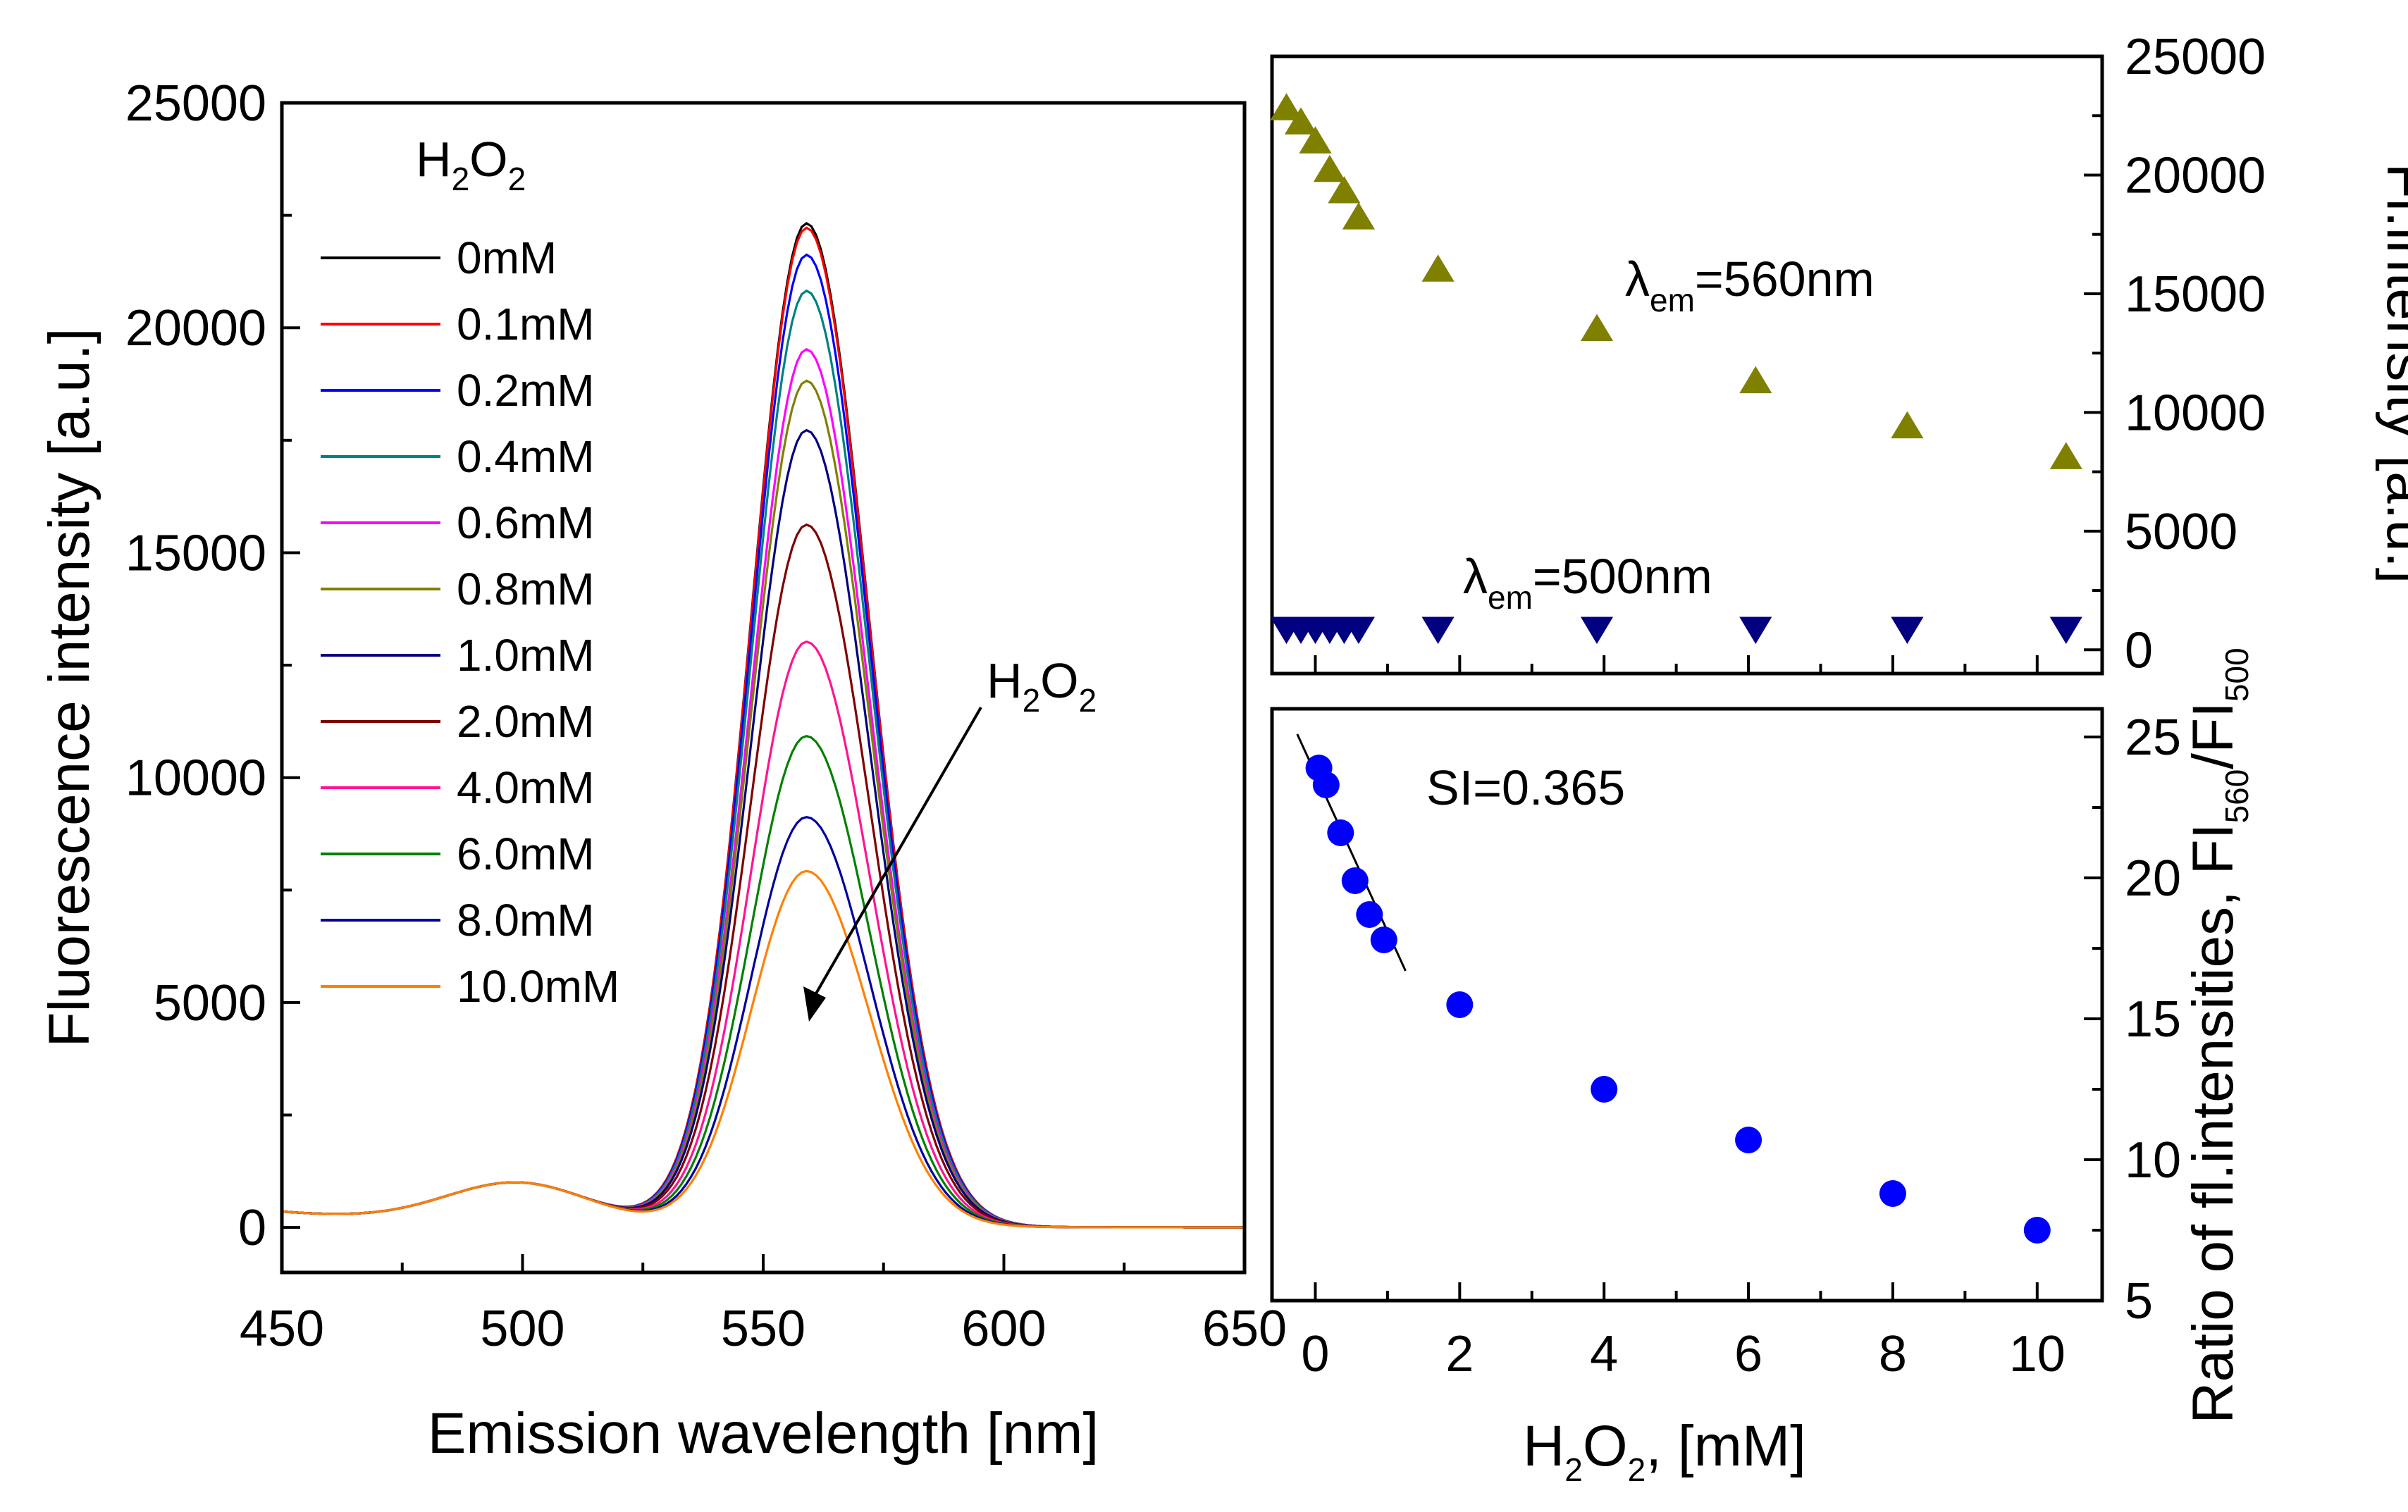  What do you see at coordinates (1042, 686) in the screenshot?
I see `arrow-annotation-label: H2O2` at bounding box center [1042, 686].